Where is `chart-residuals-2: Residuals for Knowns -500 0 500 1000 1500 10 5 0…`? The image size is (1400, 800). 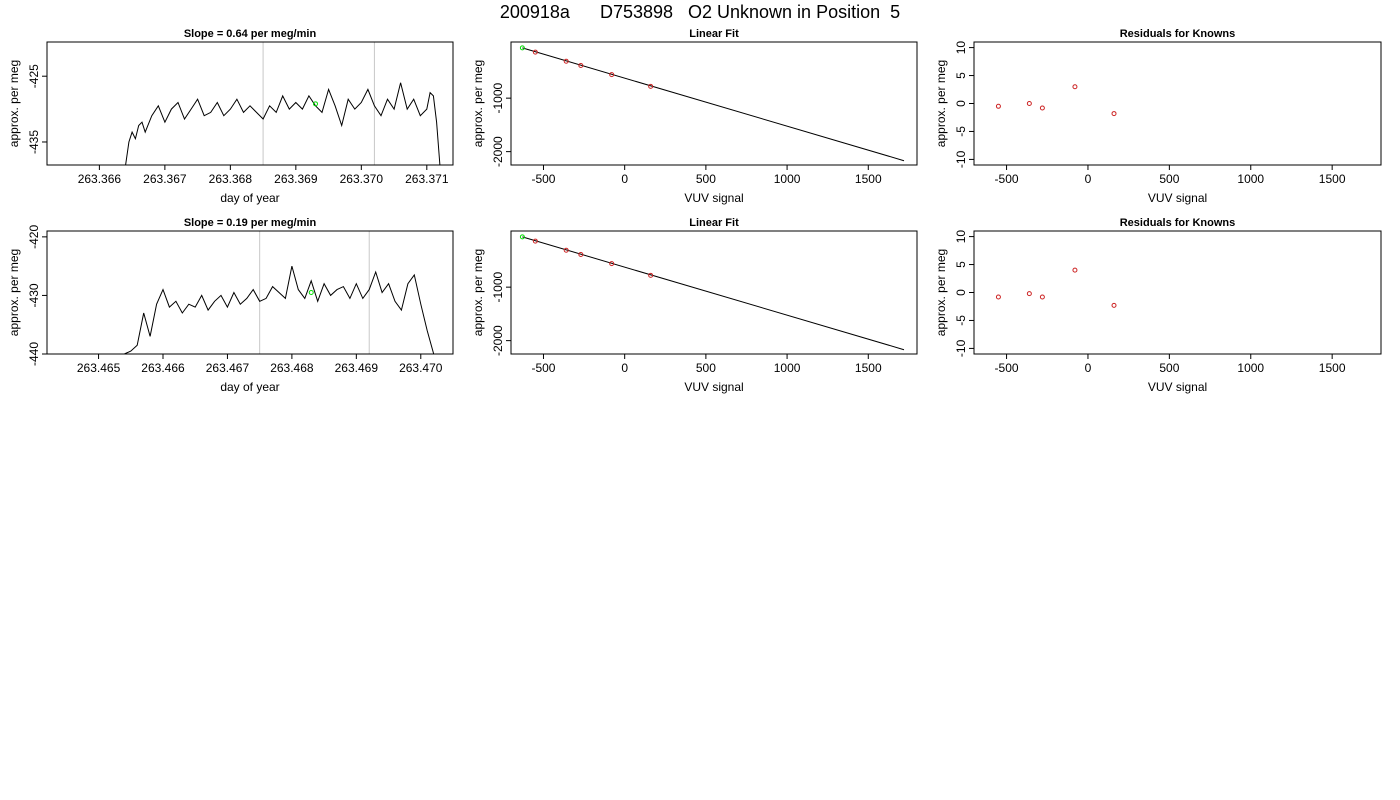 chart-residuals-2: Residuals for Knowns -500 0 500 1000 1500 10 5 0… is located at coordinates (1158, 305).